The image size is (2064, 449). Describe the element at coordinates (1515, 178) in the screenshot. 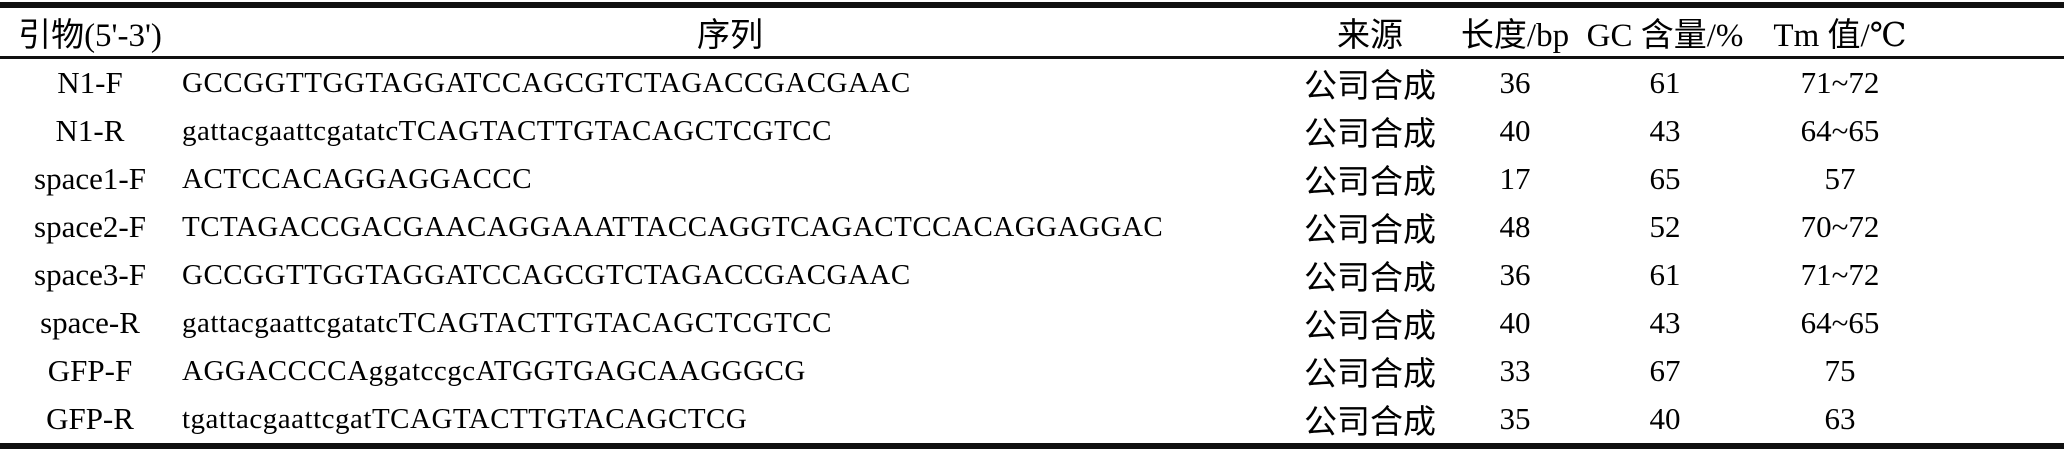

I see `cell-length: 17` at that location.